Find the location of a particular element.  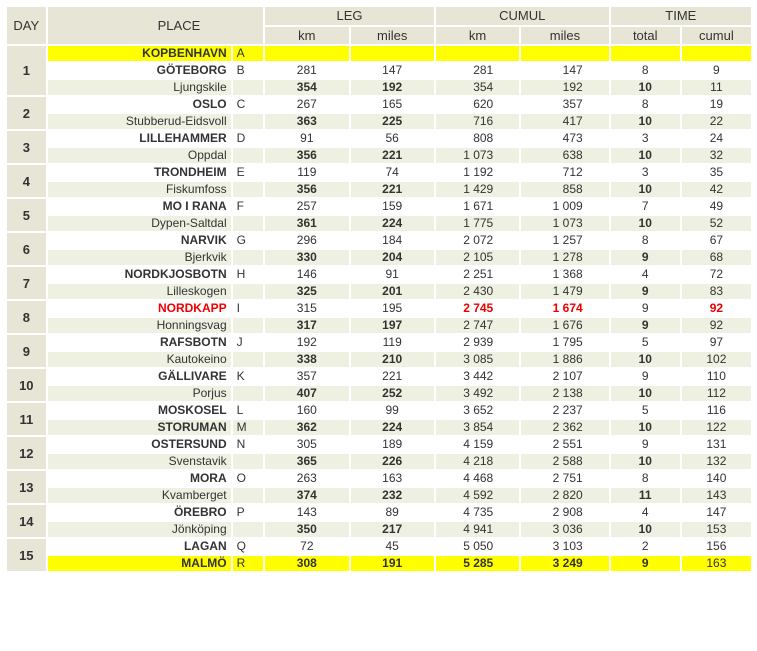

leg-miles: 99 is located at coordinates (392, 410).